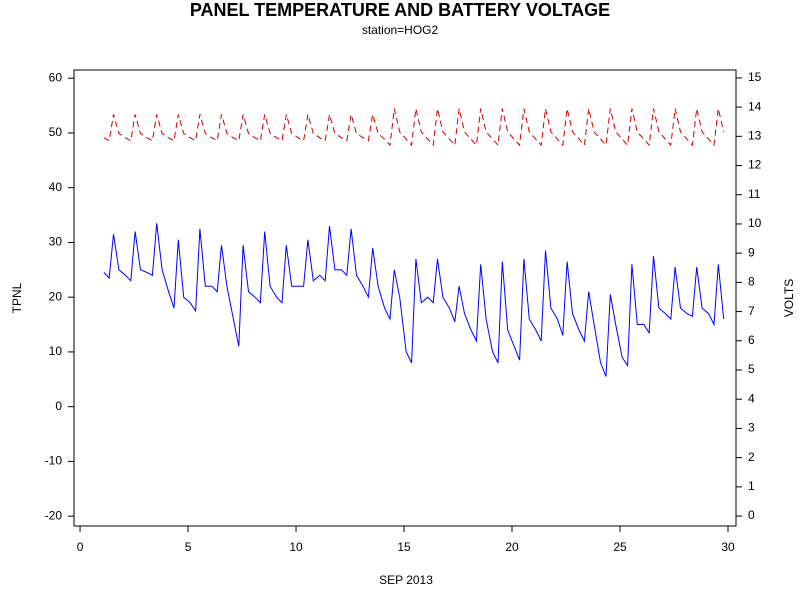  What do you see at coordinates (755, 106) in the screenshot?
I see `y2-tick-label: 14` at bounding box center [755, 106].